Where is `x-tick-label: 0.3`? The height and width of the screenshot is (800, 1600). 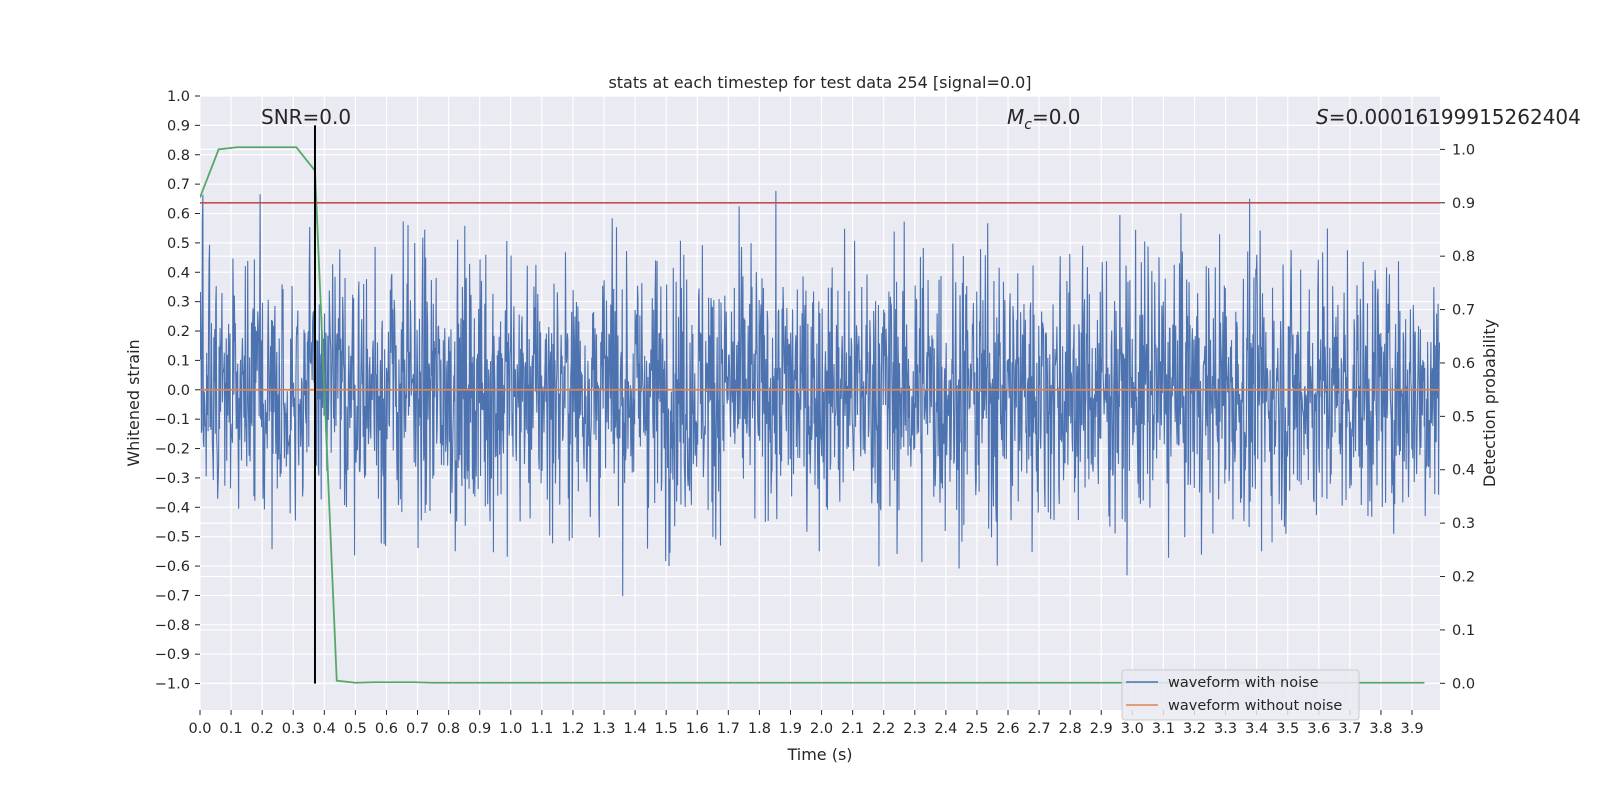
x-tick-label: 0.3 is located at coordinates (293, 729).